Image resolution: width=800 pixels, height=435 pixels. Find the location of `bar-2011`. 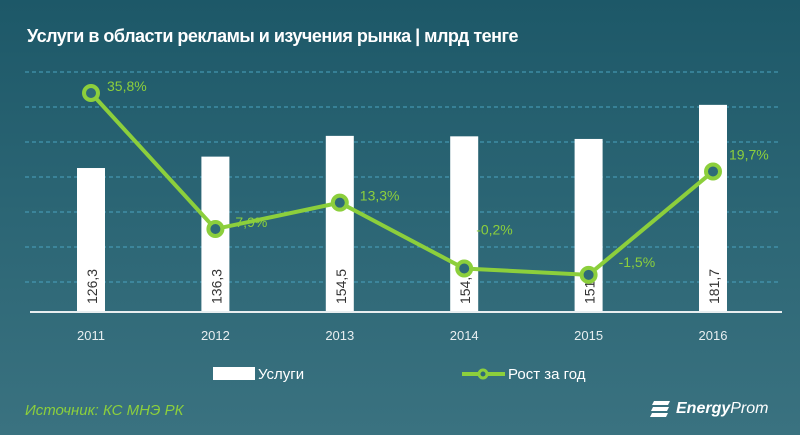

bar-2011 is located at coordinates (91, 240).